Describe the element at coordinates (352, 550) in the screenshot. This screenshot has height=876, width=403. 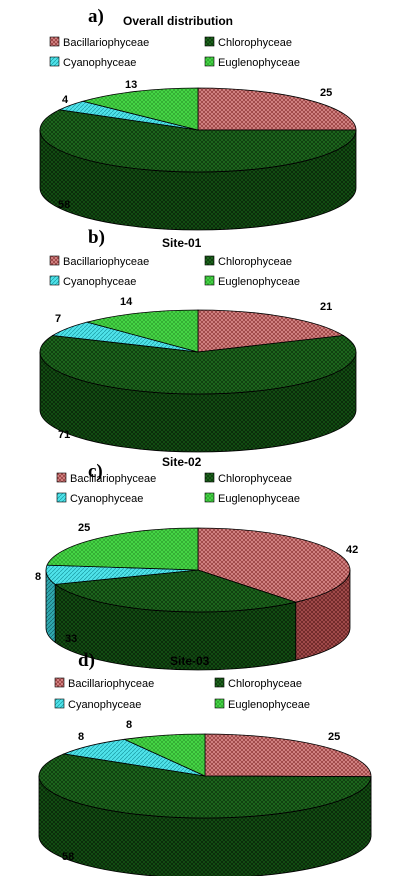
I see `data-label-bac: 42` at that location.